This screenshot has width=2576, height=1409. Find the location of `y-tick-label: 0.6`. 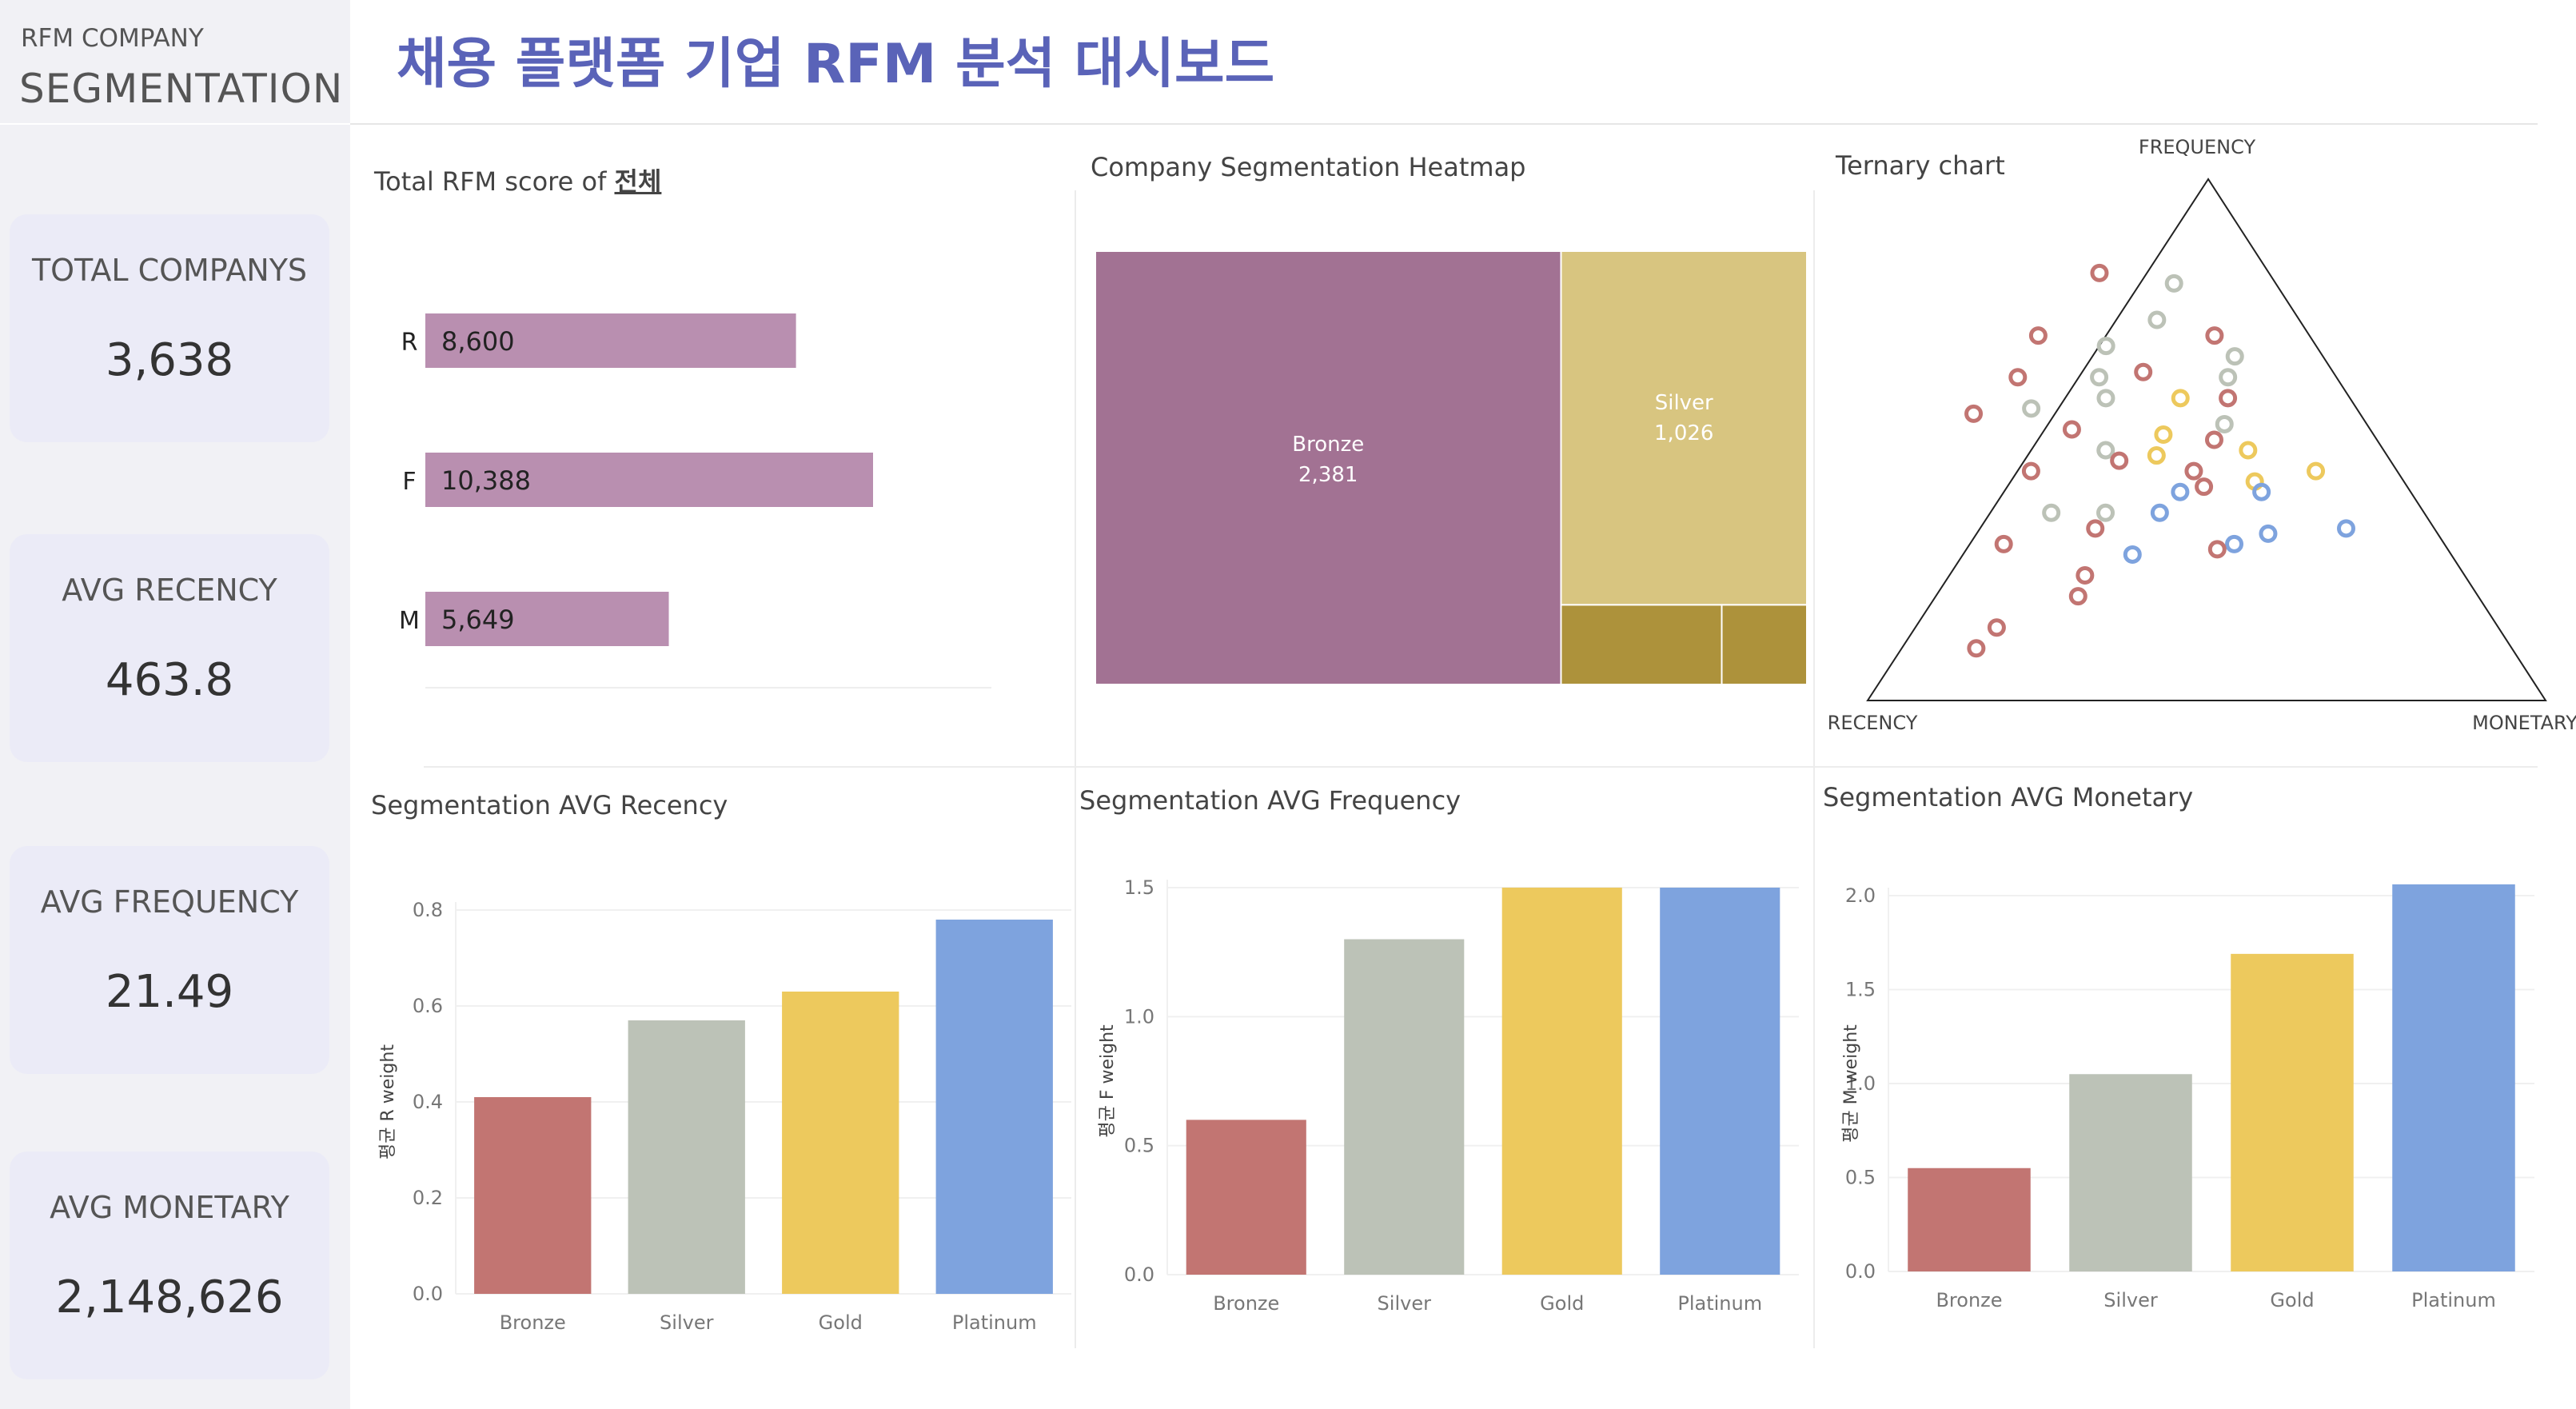

y-tick-label: 0.6 is located at coordinates (428, 1006).